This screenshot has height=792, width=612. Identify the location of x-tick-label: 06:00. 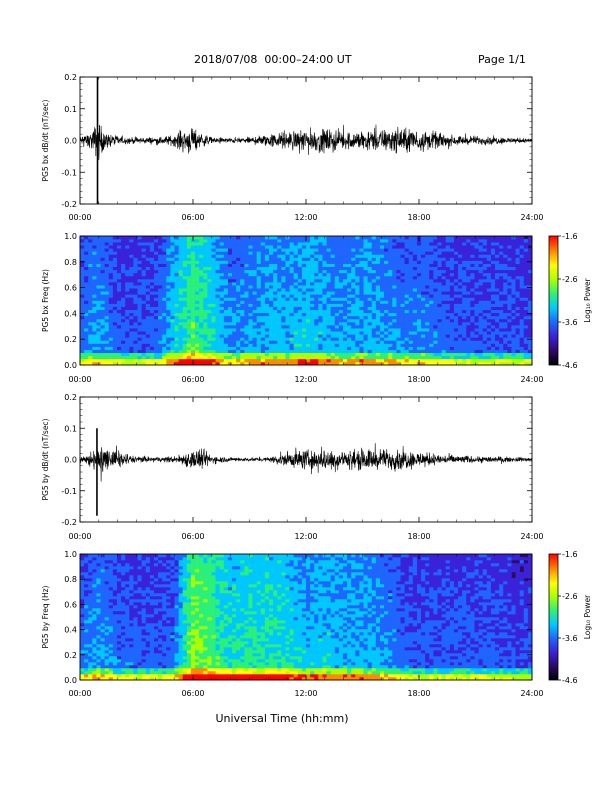
(192, 379).